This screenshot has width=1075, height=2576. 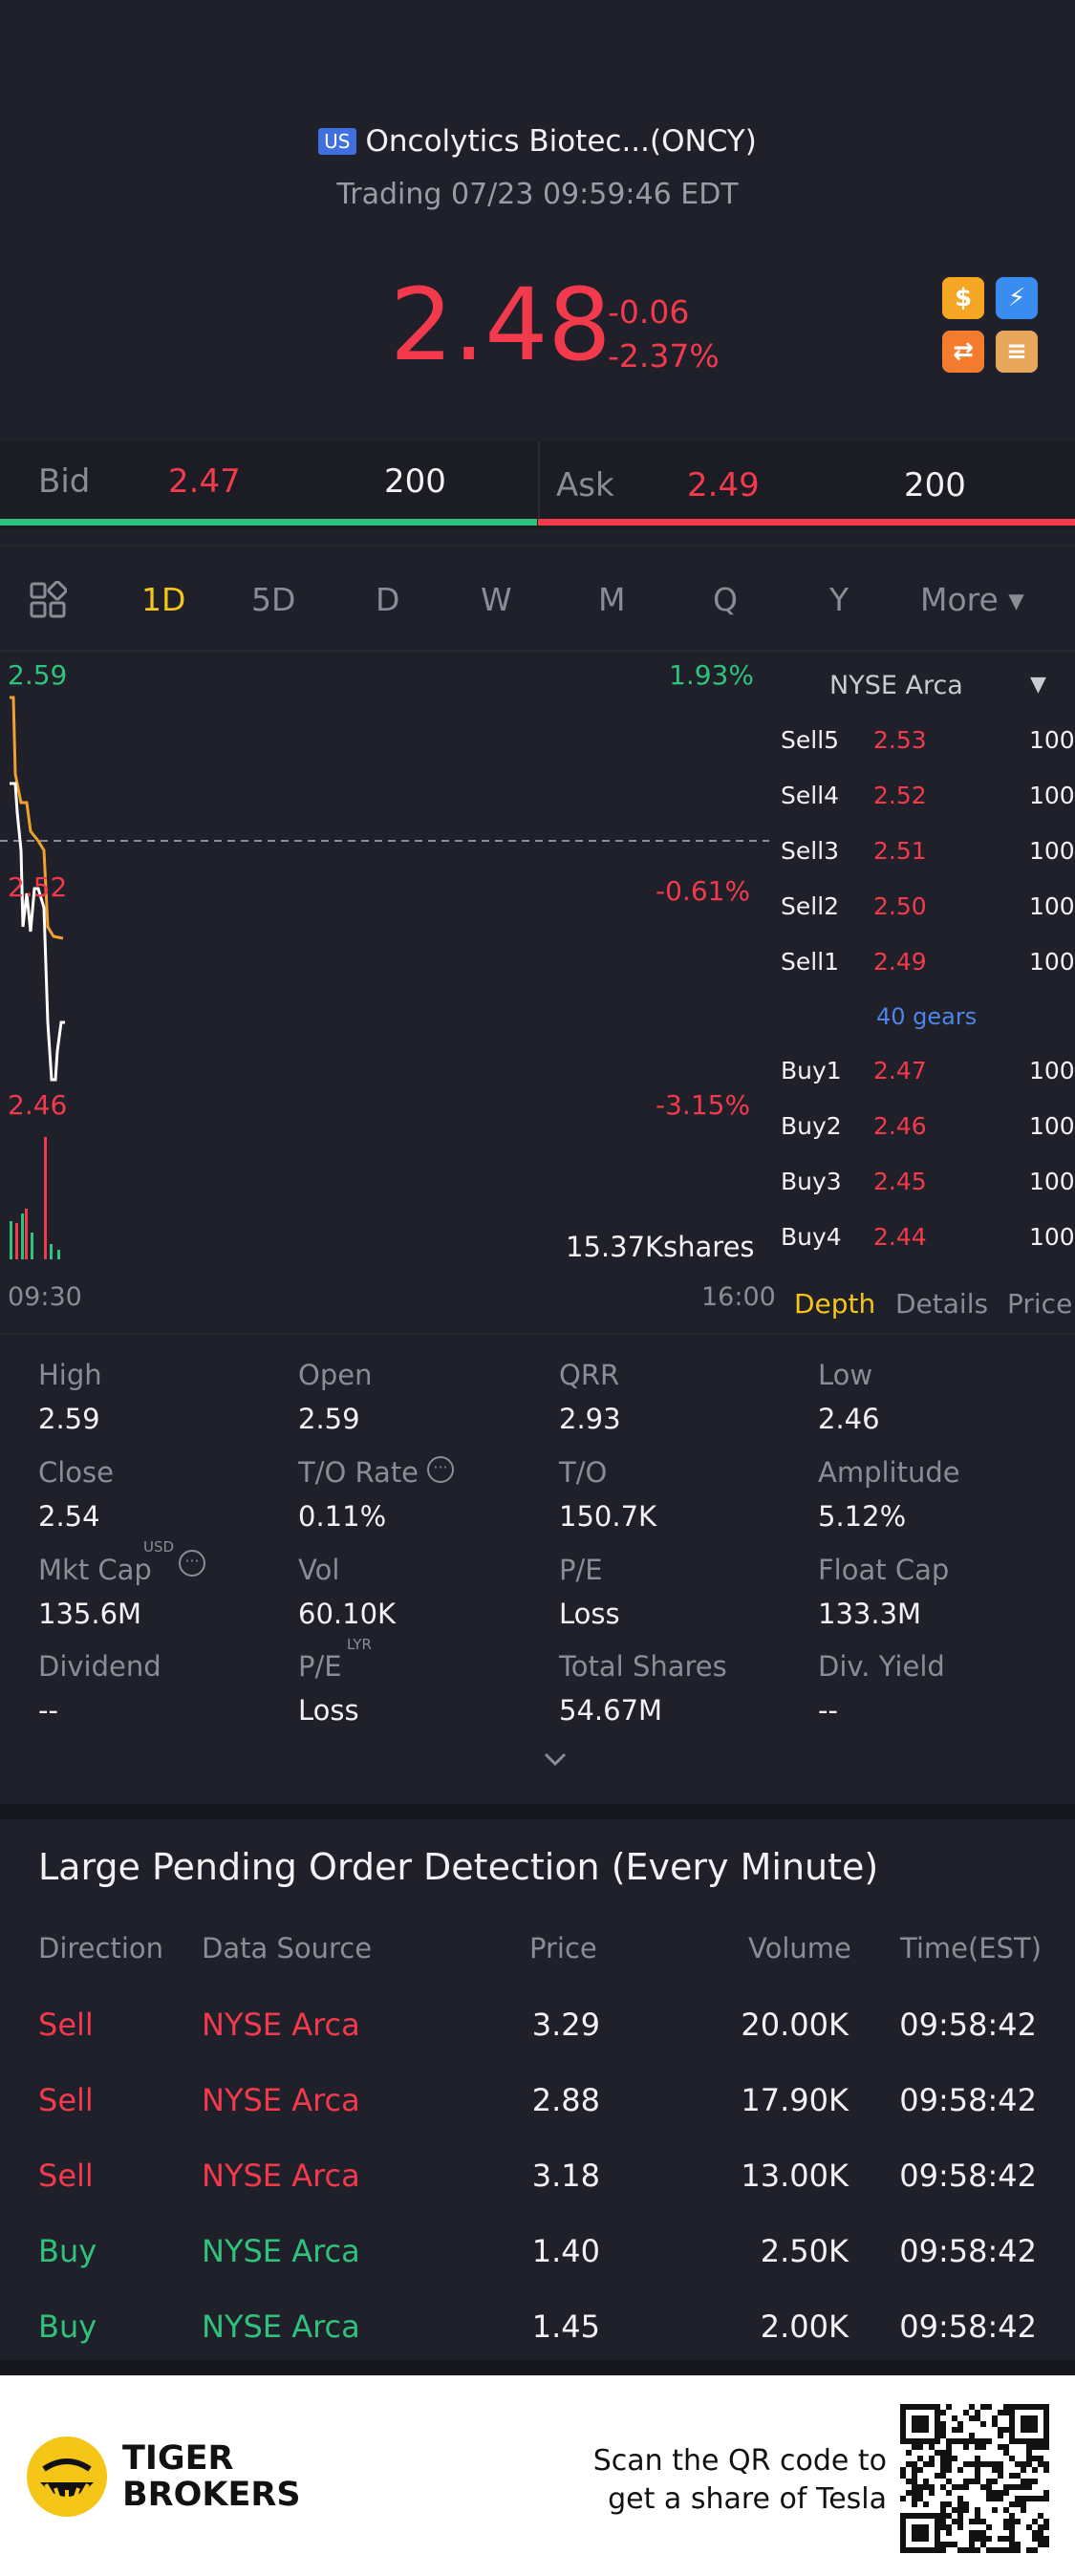 What do you see at coordinates (1040, 1304) in the screenshot?
I see `tab-price: Price` at bounding box center [1040, 1304].